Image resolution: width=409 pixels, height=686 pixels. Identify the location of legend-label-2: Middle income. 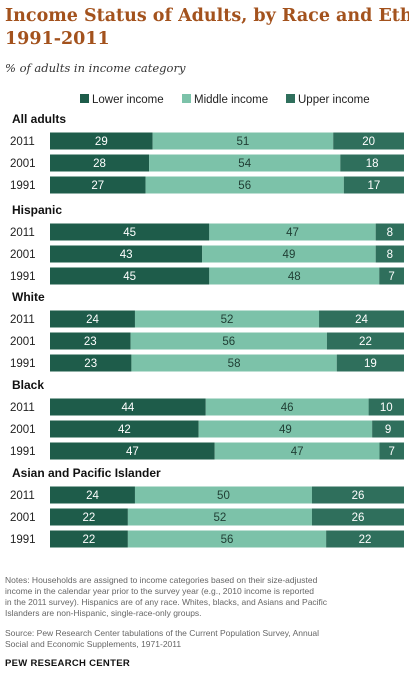
(231, 100).